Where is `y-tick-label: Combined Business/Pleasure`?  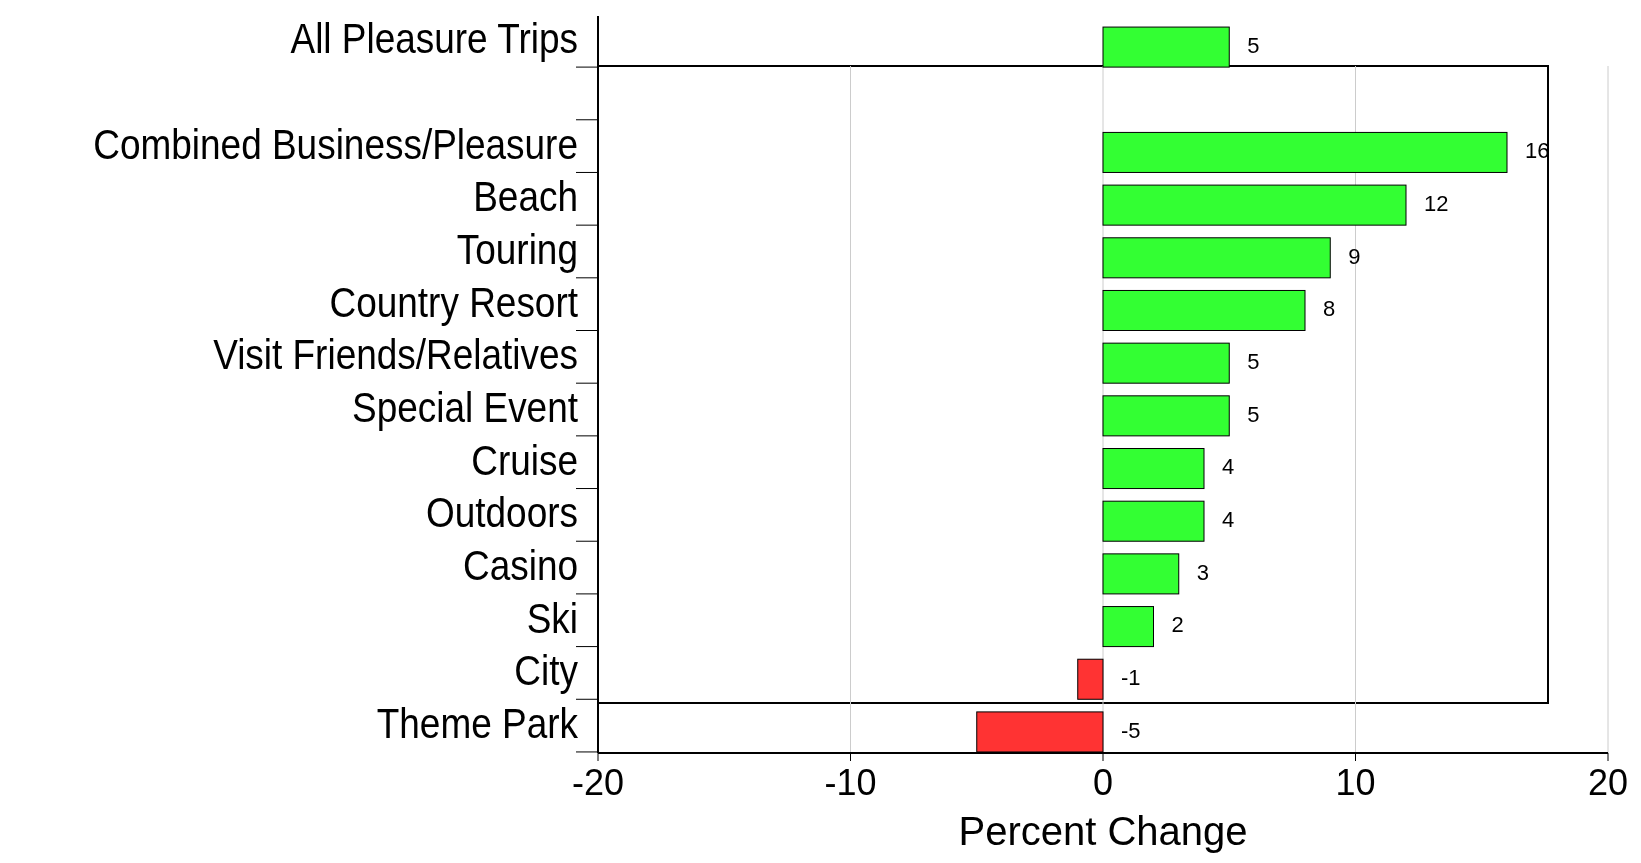 y-tick-label: Combined Business/Pleasure is located at coordinates (335, 144).